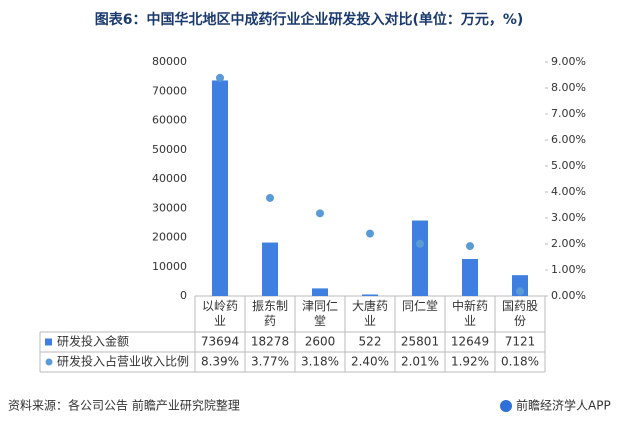 This screenshot has height=428, width=618. Describe the element at coordinates (470, 342) in the screenshot. I see `table-value: 12649` at that location.